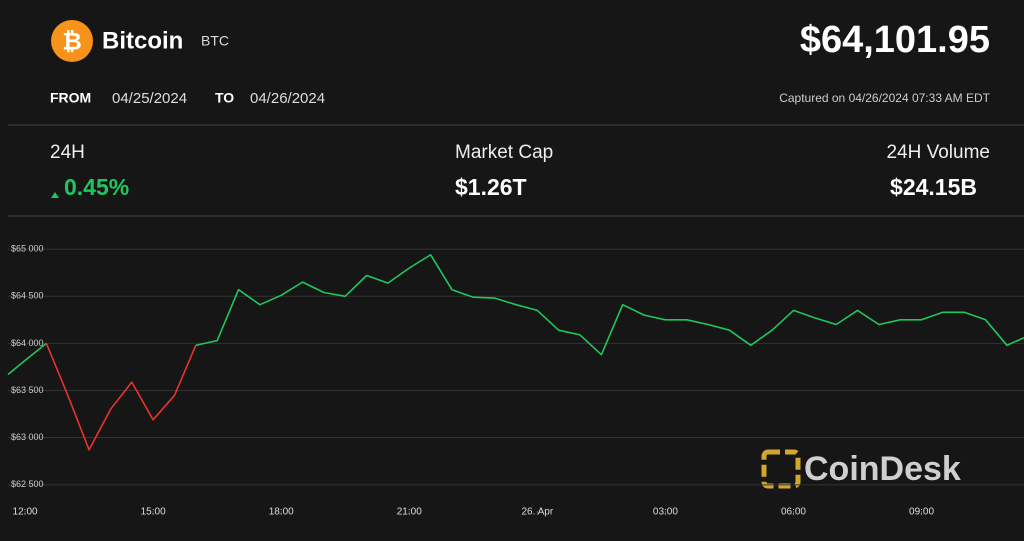  I want to click on to-date: 04/26/2024, so click(287, 98).